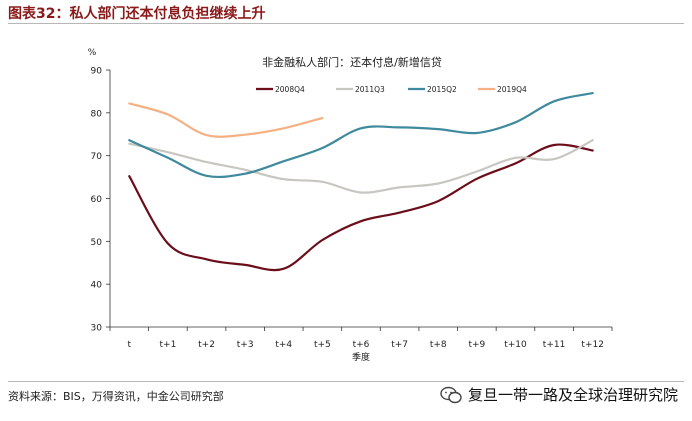 This screenshot has height=421, width=692. I want to click on y-axis: 30 40 50 60 70 80 90, so click(101, 200).